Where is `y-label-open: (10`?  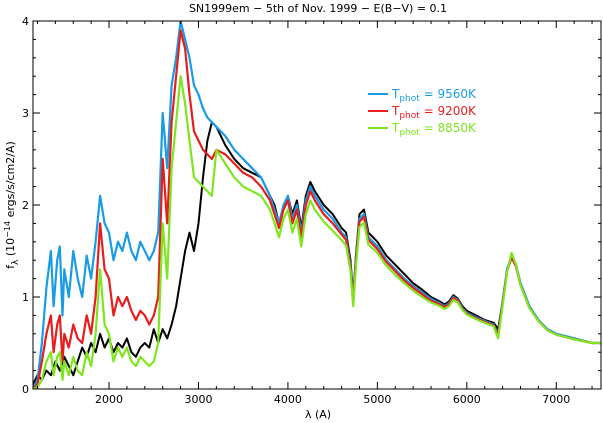 y-label-open: (10 is located at coordinates (10, 249).